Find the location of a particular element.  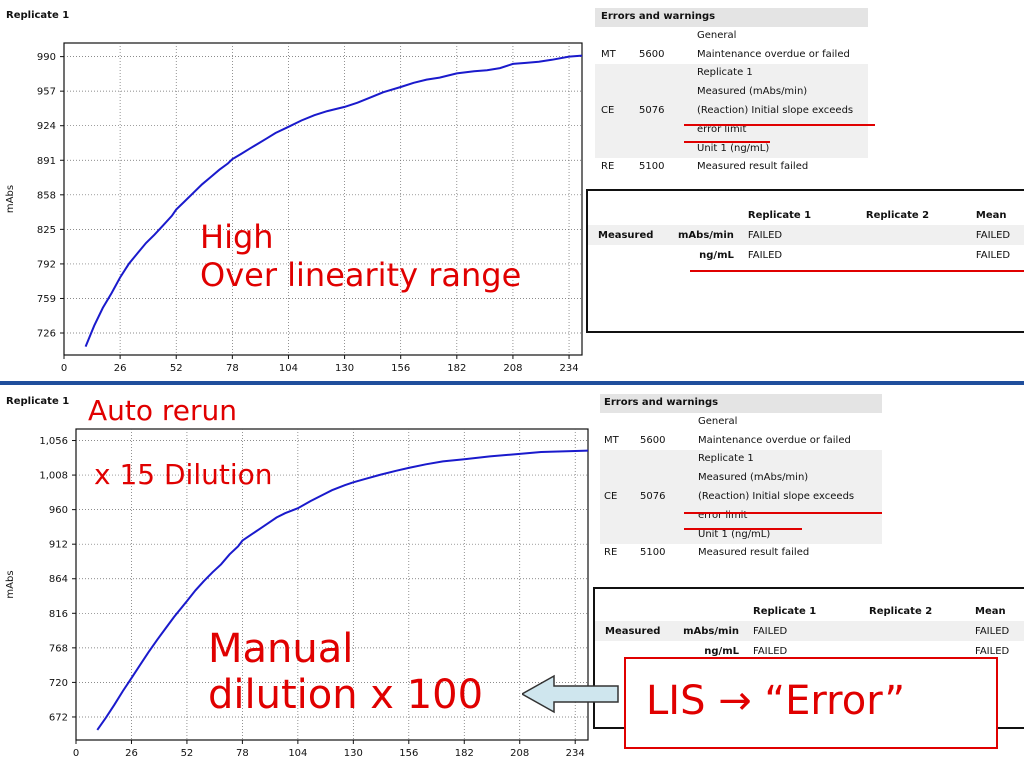

error-code: RE is located at coordinates (608, 167).